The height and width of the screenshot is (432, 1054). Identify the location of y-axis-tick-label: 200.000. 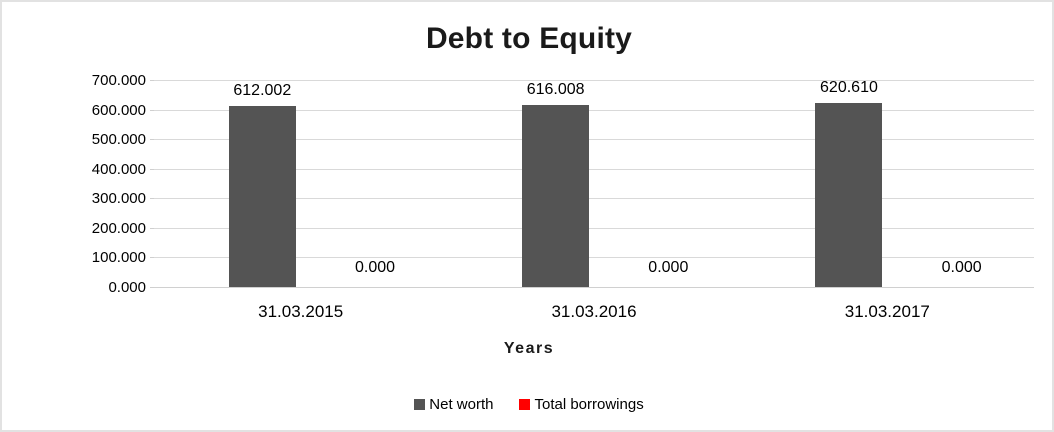
(118, 228).